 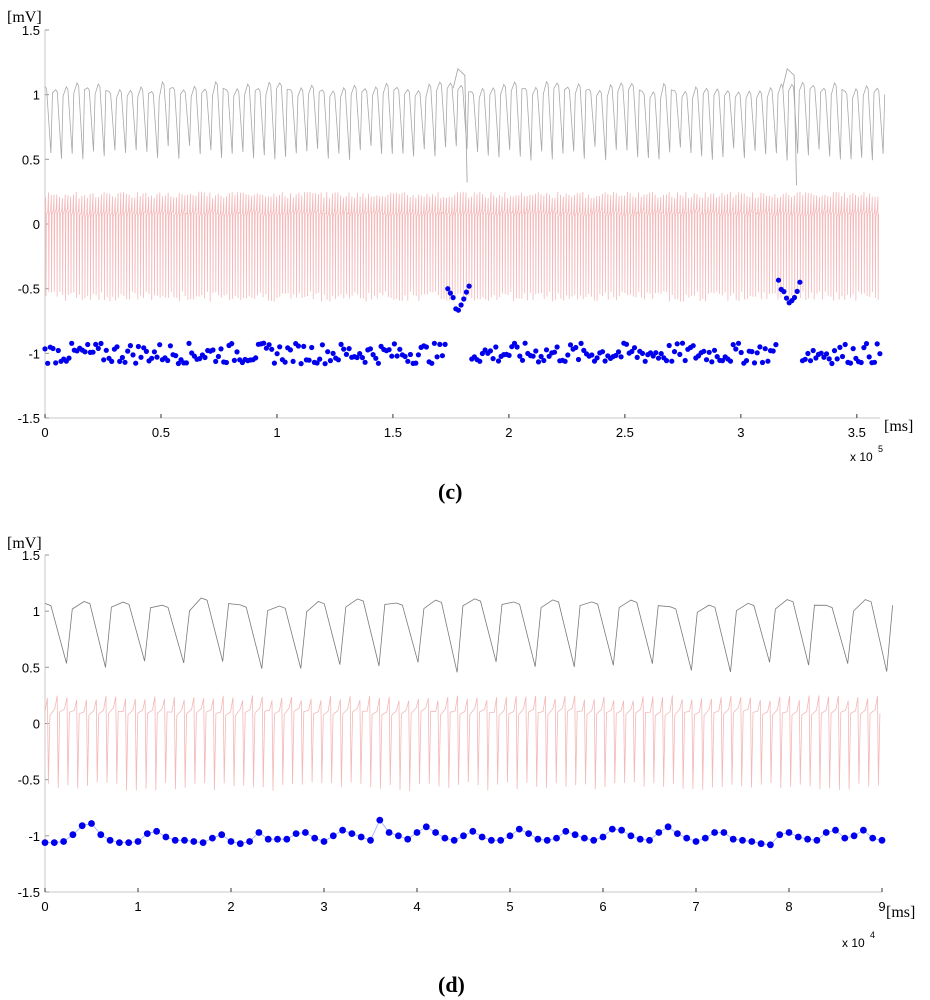 What do you see at coordinates (625, 432) in the screenshot?
I see `x-tick-label: 2.5` at bounding box center [625, 432].